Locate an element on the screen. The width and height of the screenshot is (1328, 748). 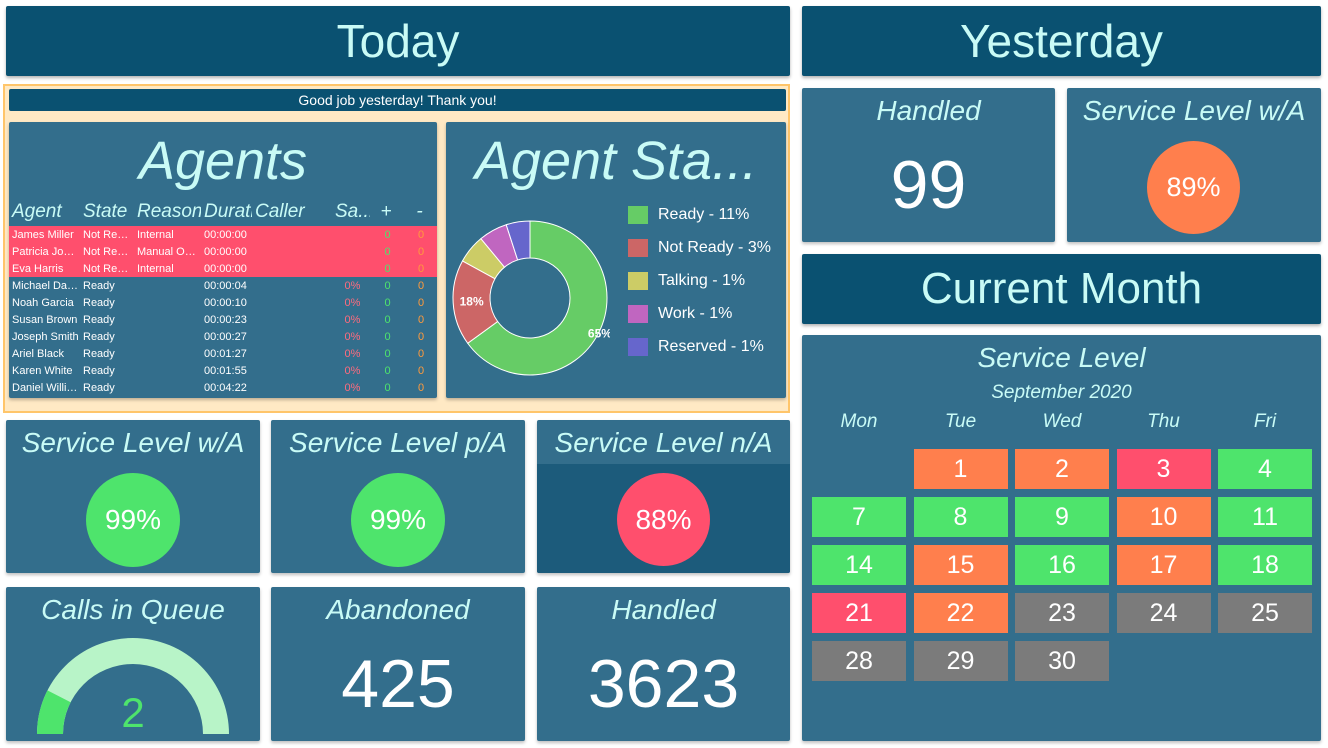
agent-duration: 00:00:10 is located at coordinates (225, 302).